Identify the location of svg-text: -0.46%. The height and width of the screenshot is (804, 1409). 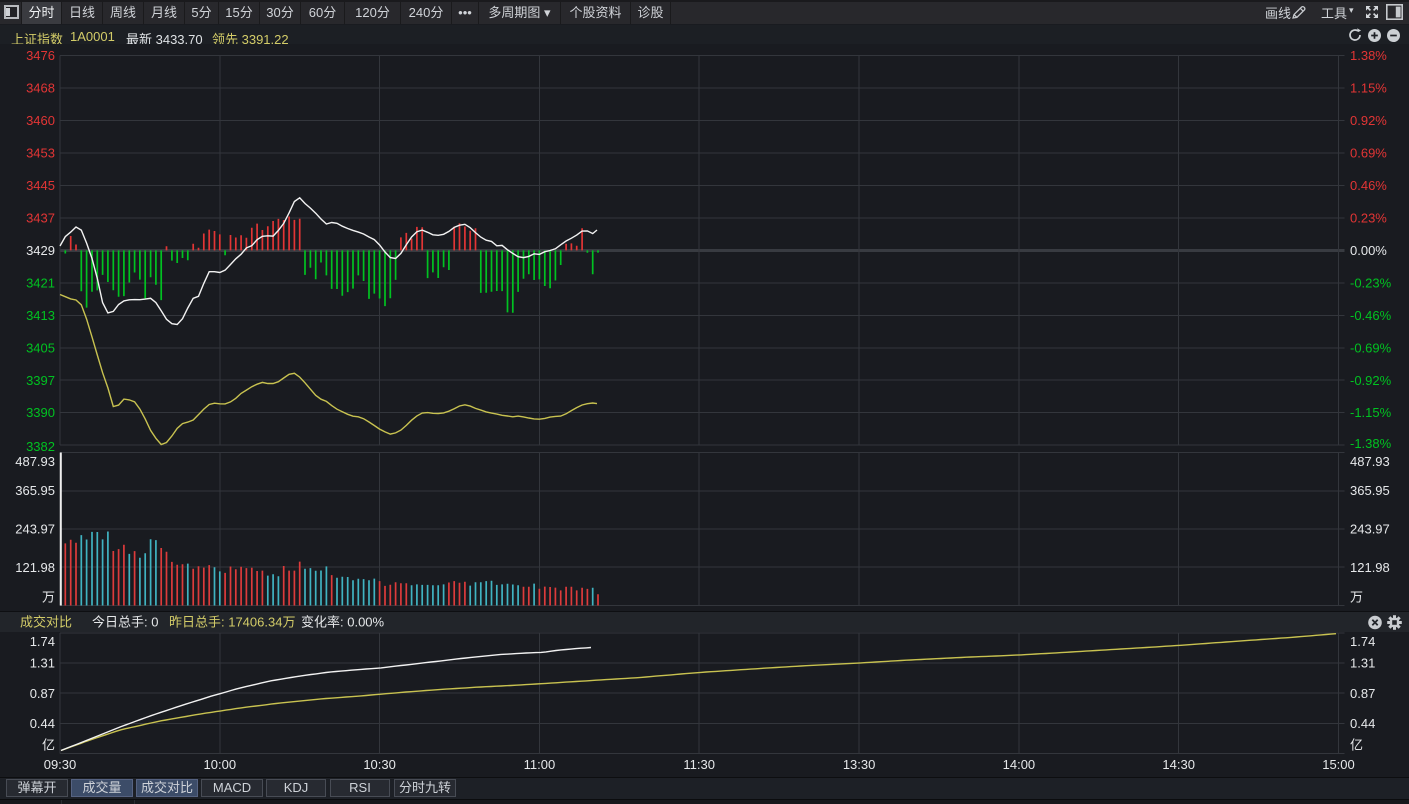
(1371, 315).